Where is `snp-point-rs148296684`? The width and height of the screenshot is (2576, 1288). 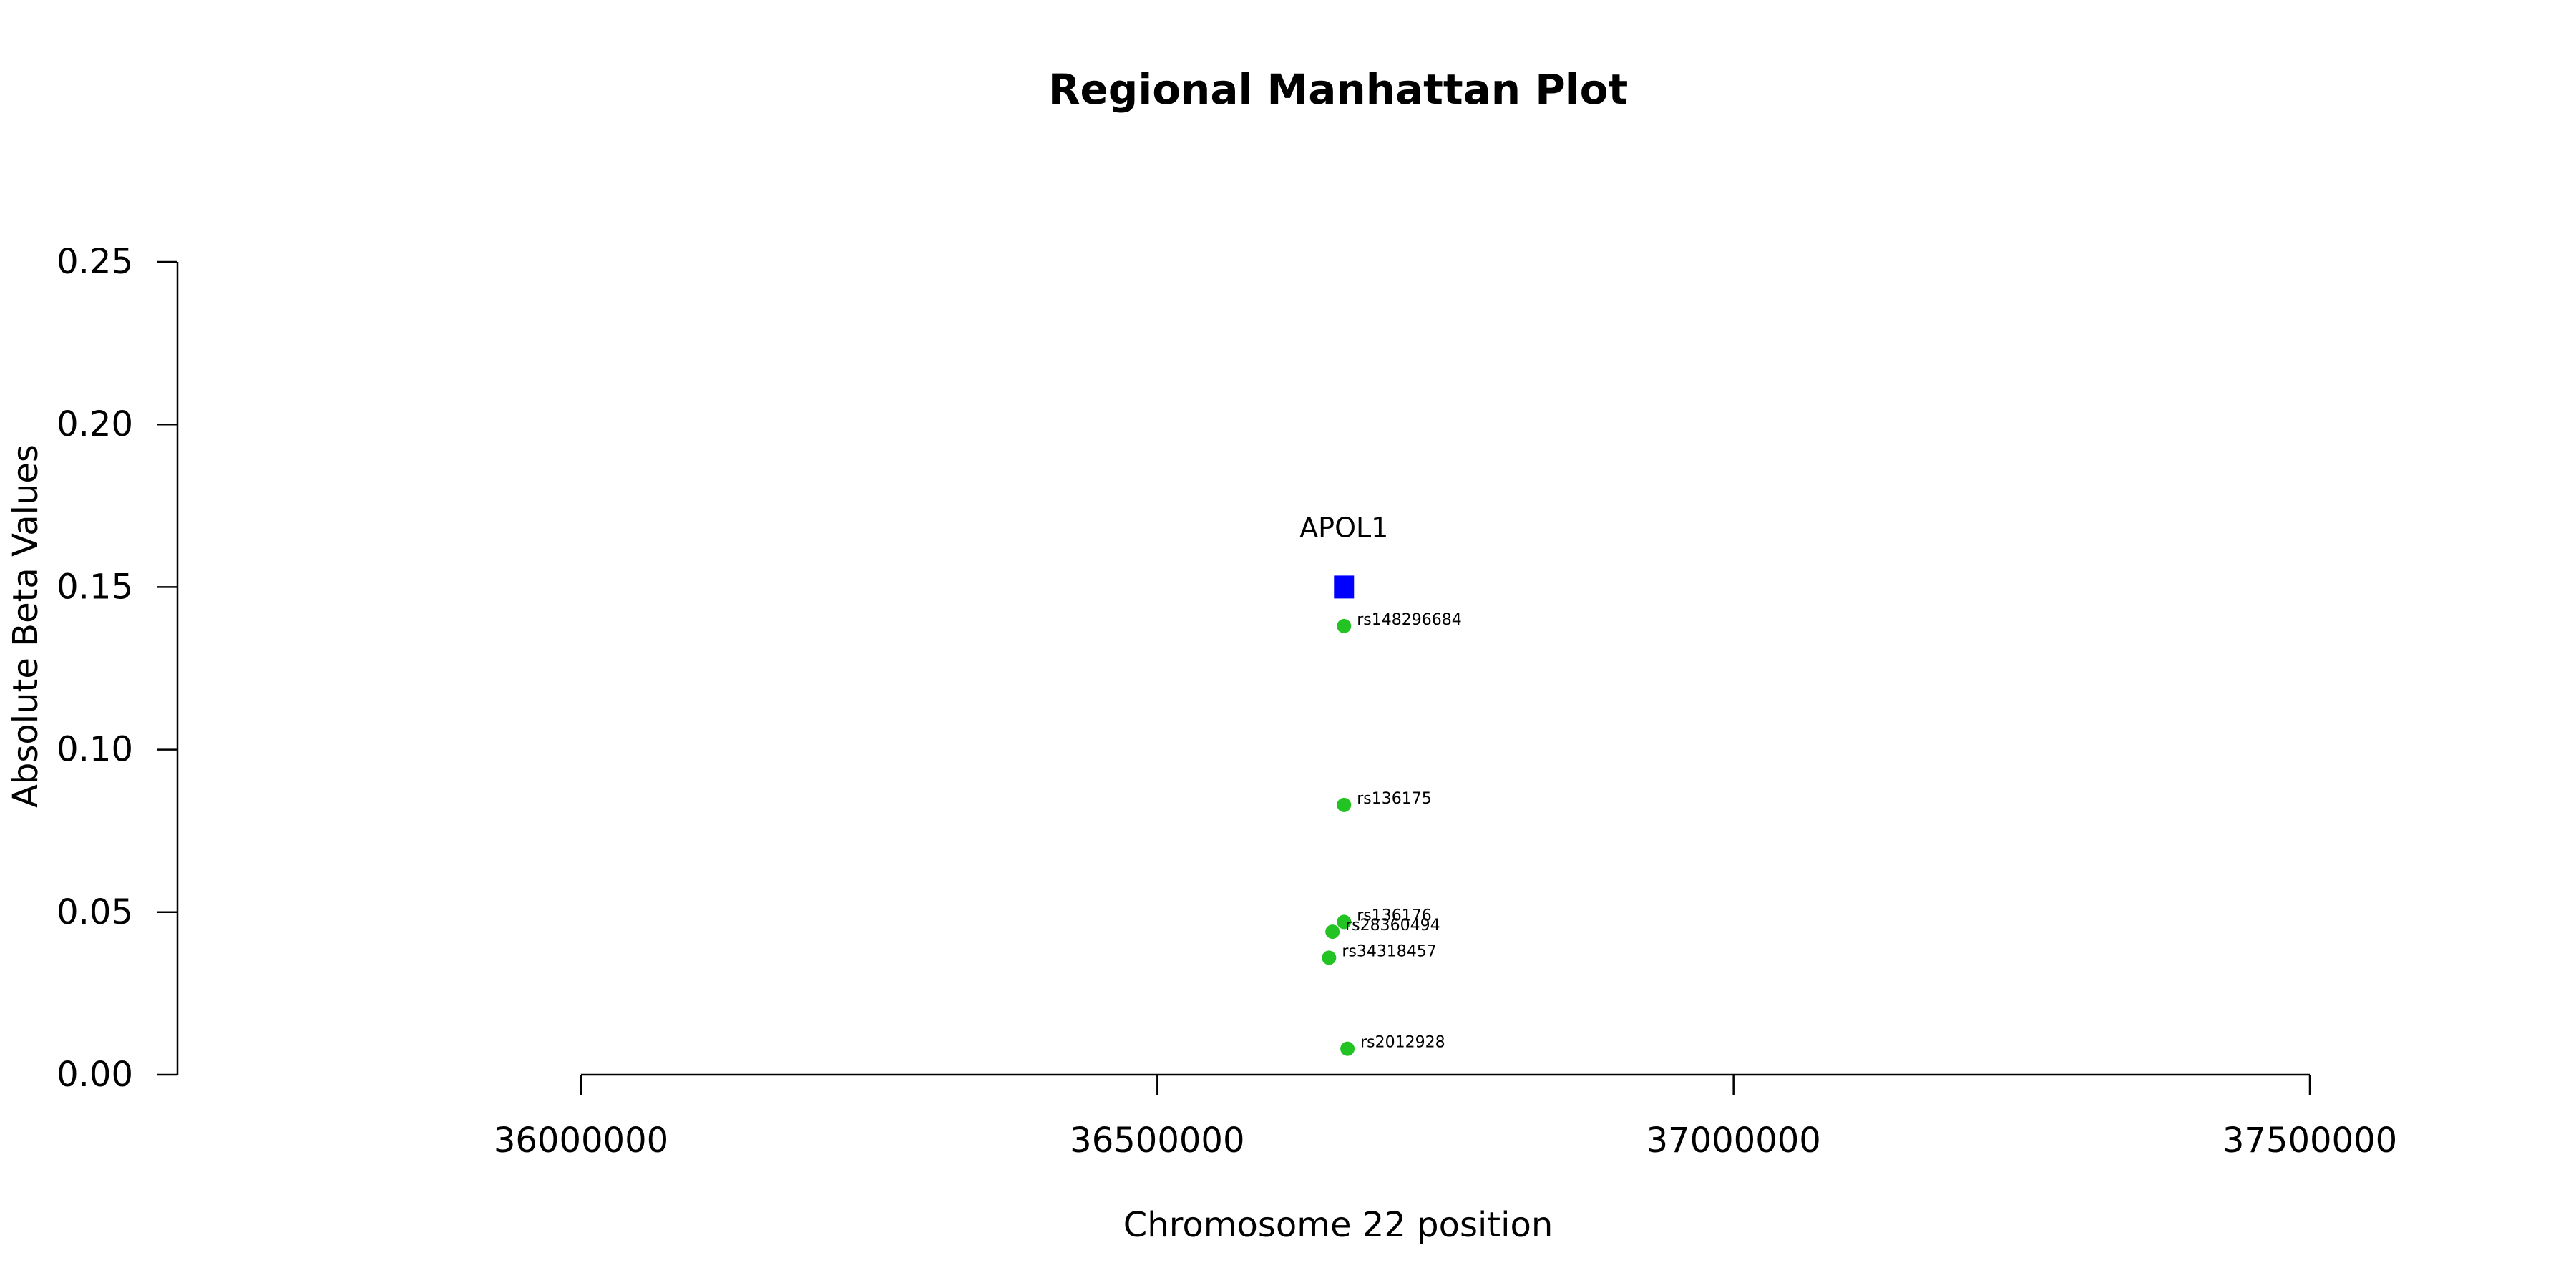 snp-point-rs148296684 is located at coordinates (1344, 625).